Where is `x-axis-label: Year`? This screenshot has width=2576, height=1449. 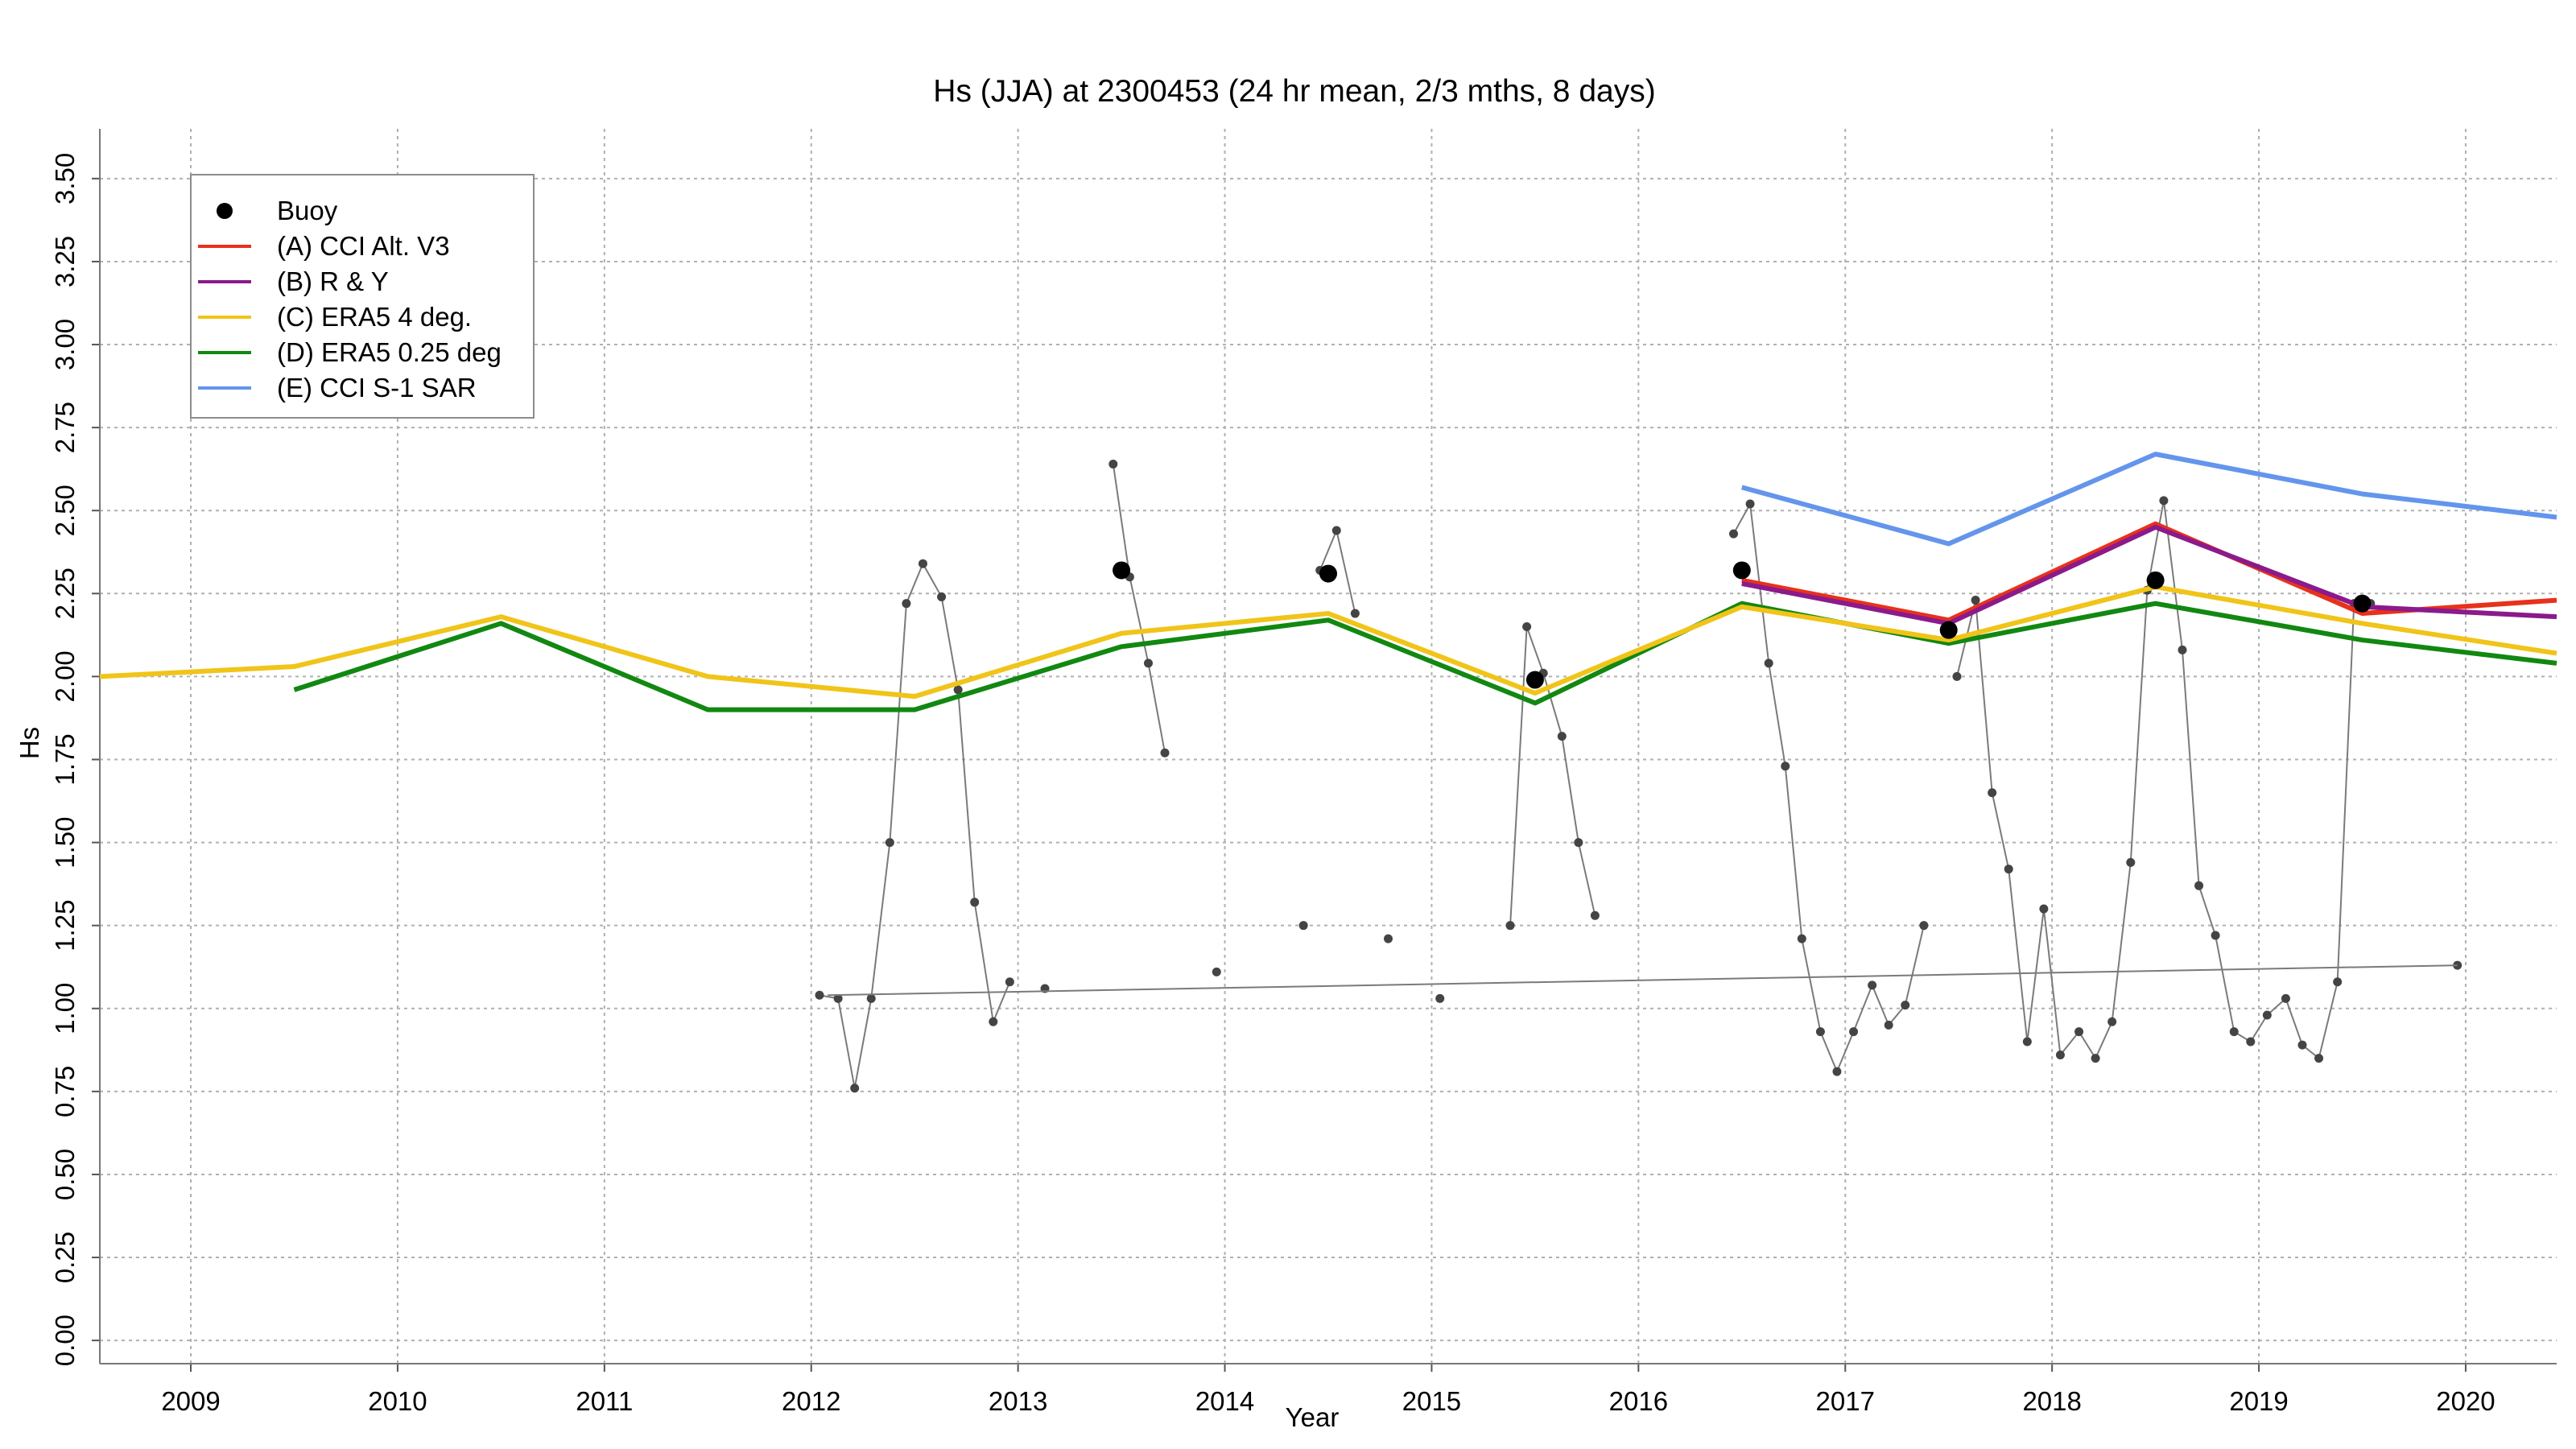
x-axis-label: Year is located at coordinates (1313, 1417).